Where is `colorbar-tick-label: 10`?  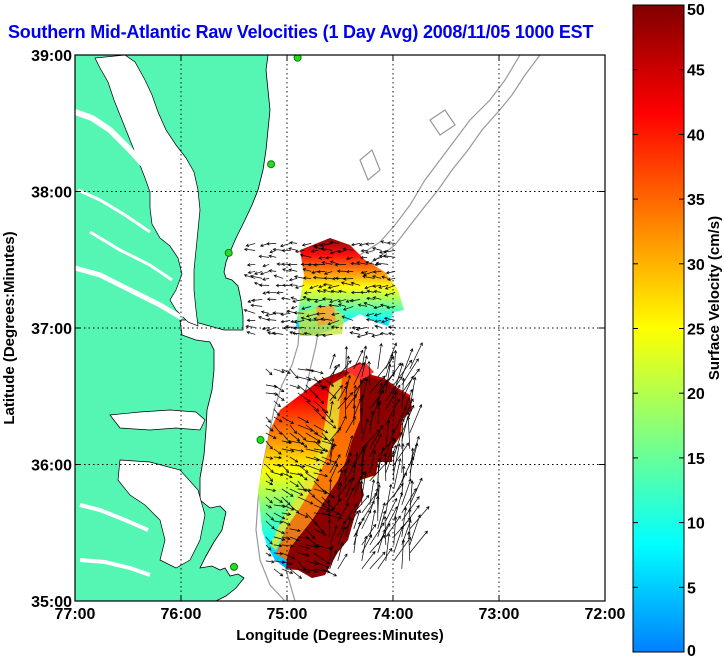 colorbar-tick-label: 10 is located at coordinates (696, 524).